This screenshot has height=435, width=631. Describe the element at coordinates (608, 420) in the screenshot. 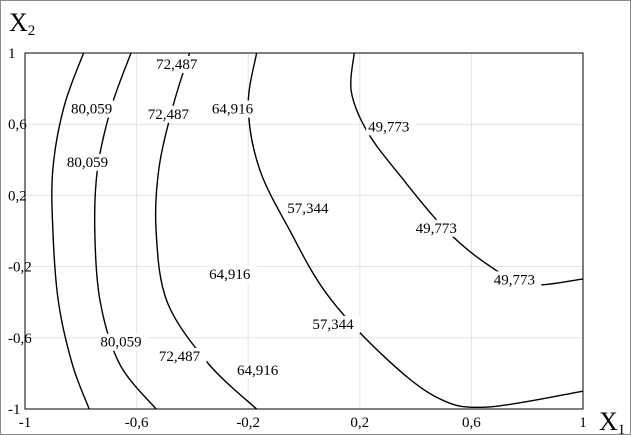

I see `x-axis-name: X` at that location.